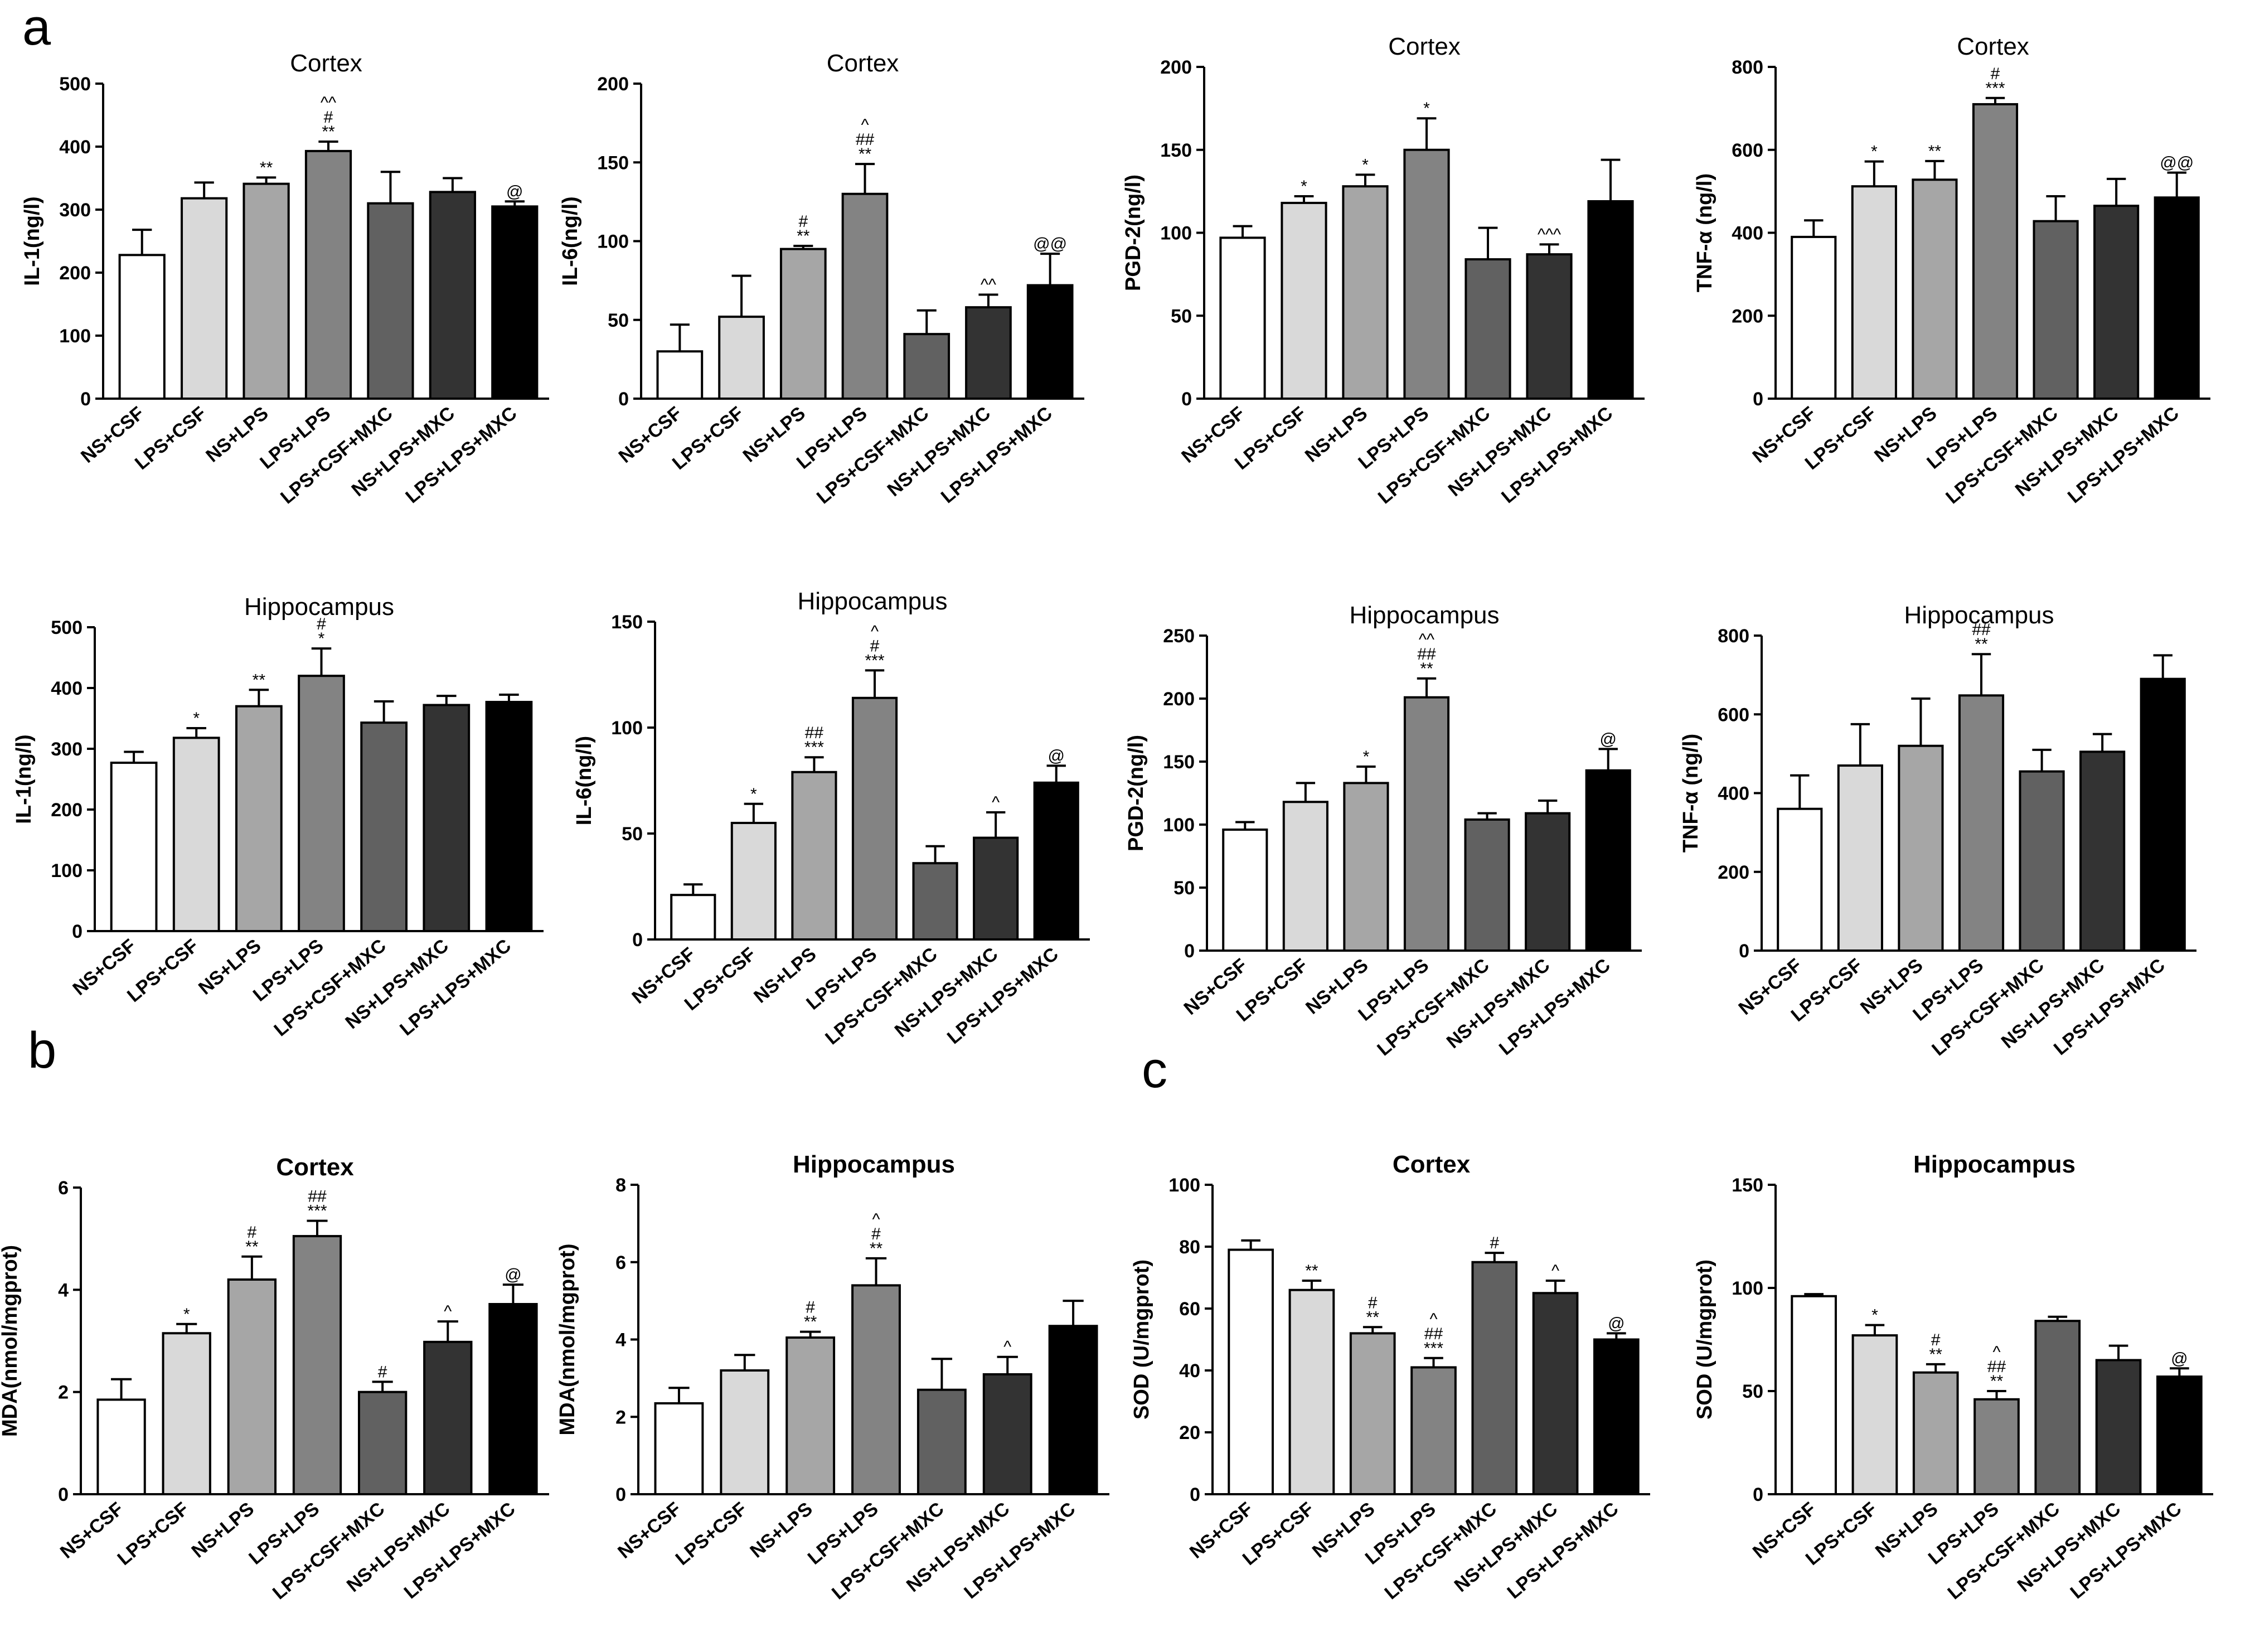 This screenshot has width=2250, height=1652. What do you see at coordinates (1189, 1309) in the screenshot?
I see `y-tick-label: 60` at bounding box center [1189, 1309].